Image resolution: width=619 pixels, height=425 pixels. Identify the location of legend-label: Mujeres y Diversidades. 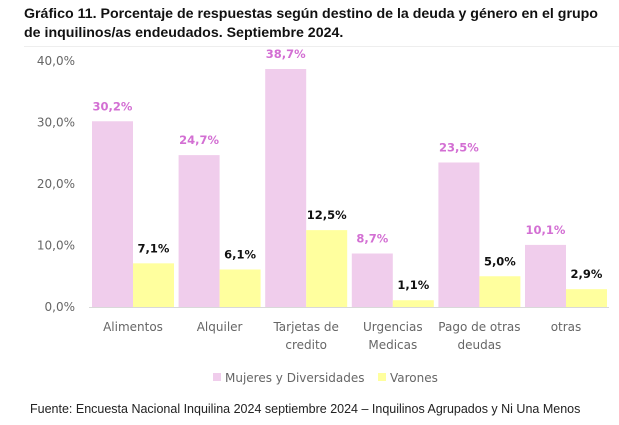
(295, 378).